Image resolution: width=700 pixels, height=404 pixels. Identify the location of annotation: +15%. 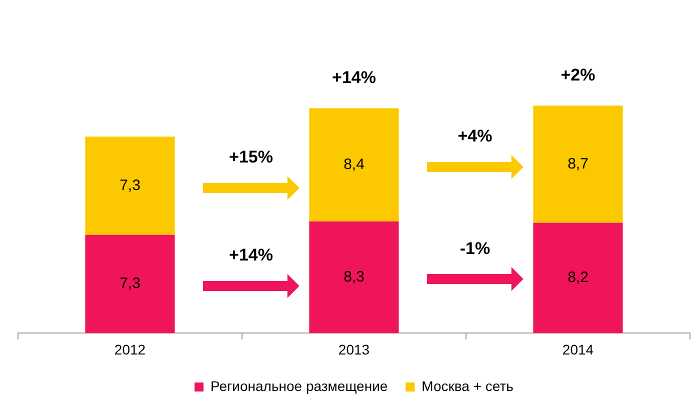
(251, 156).